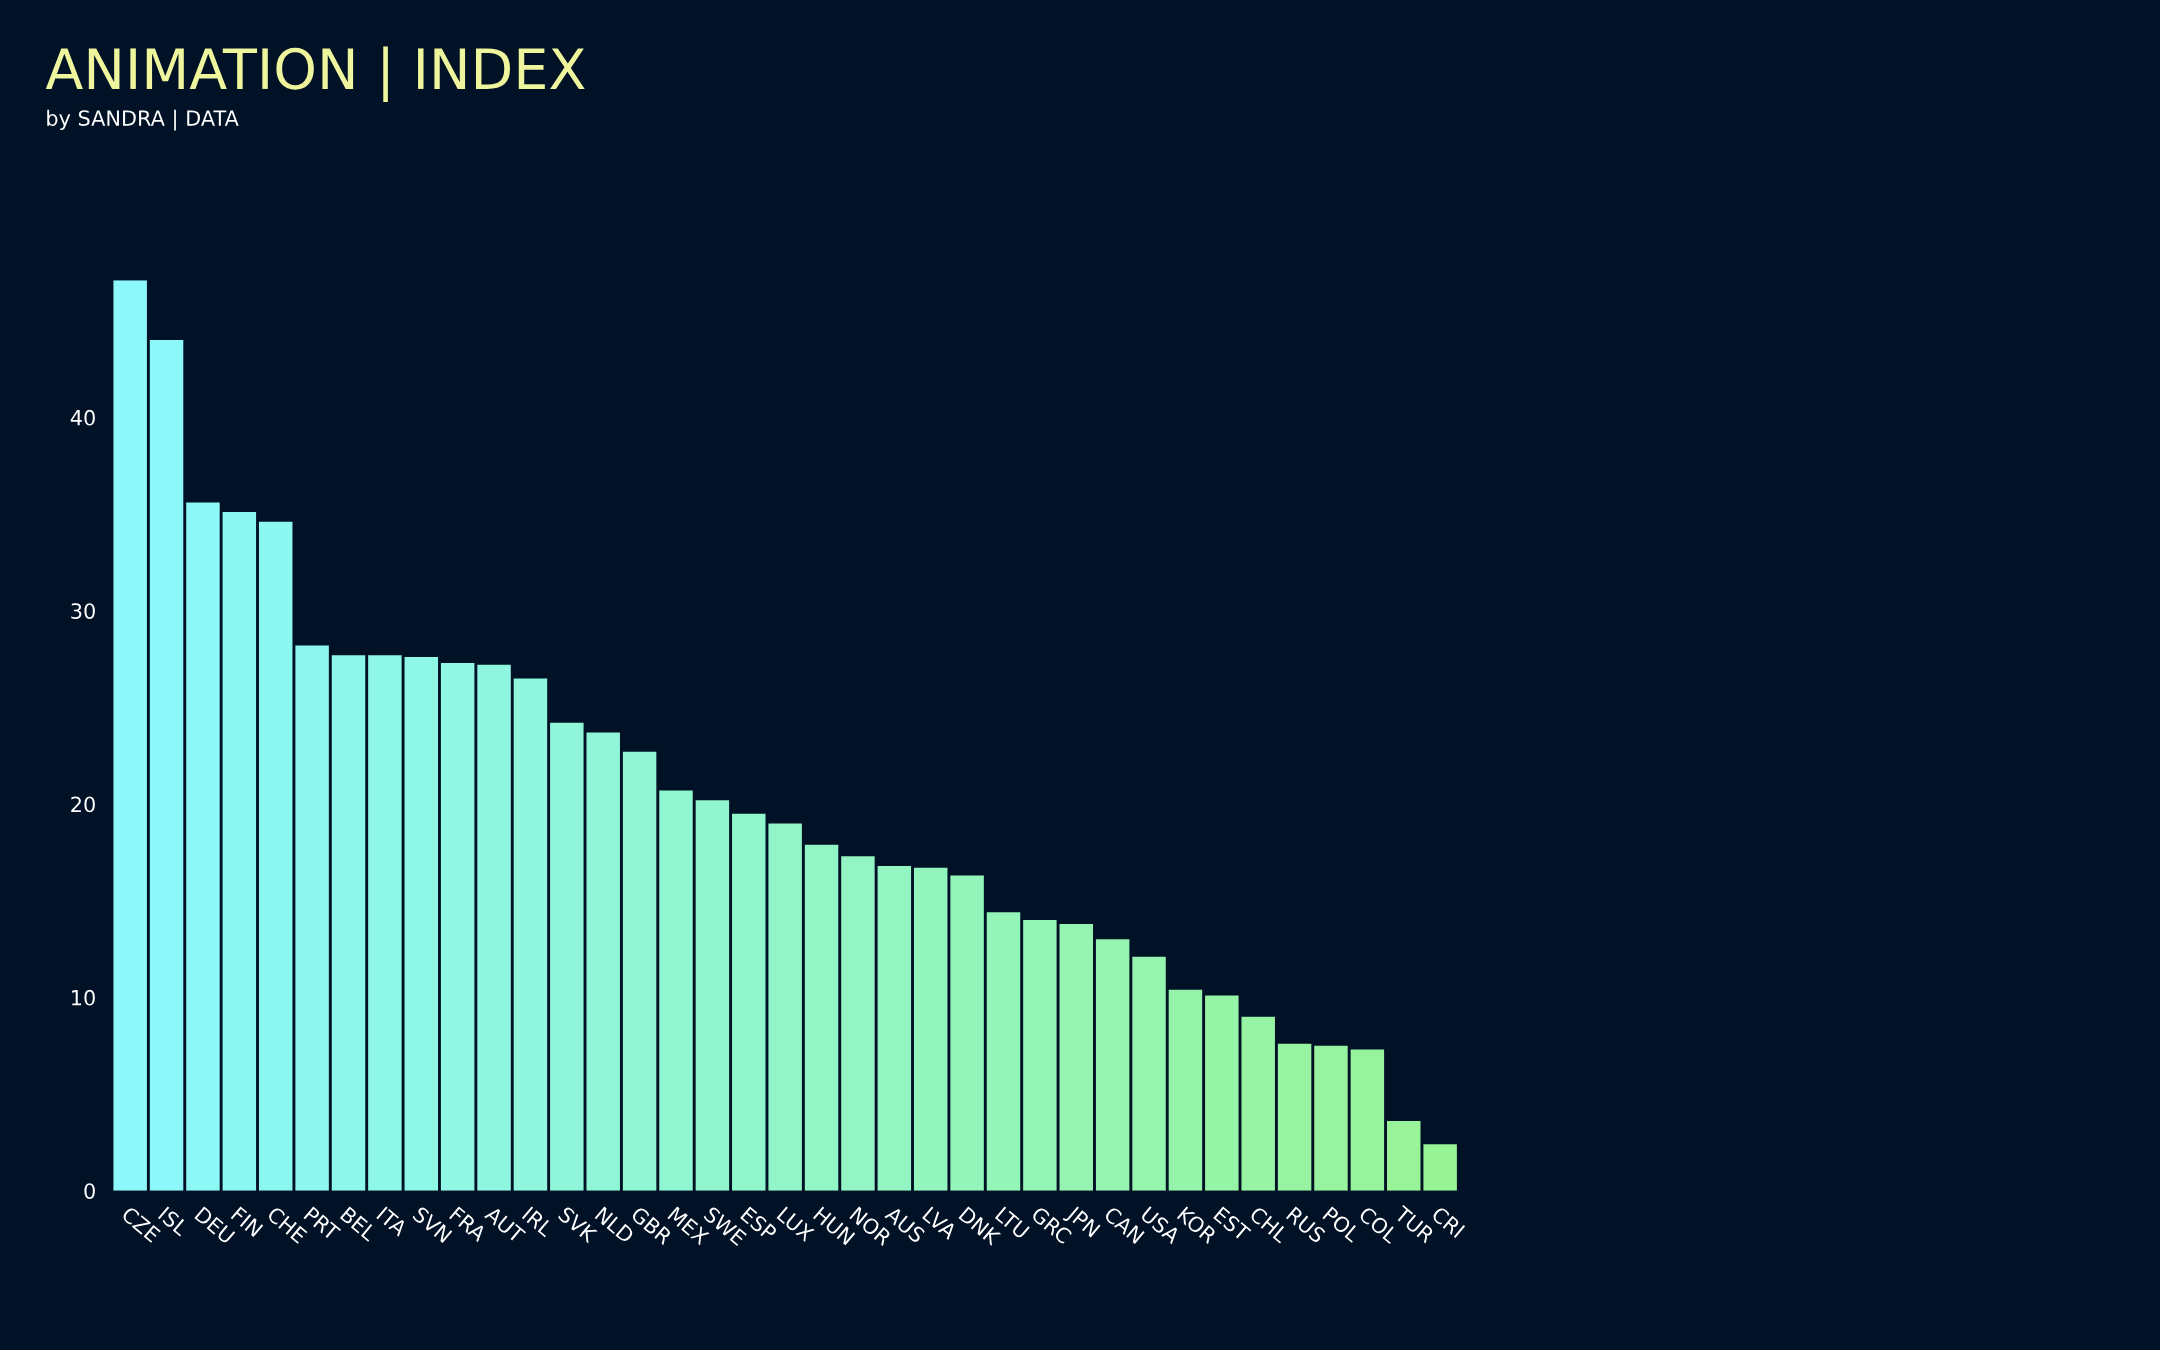 This screenshot has width=2160, height=1350. I want to click on x-tick-label: ITA, so click(392, 1221).